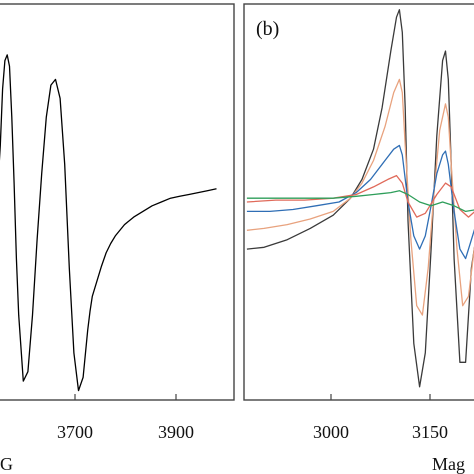 This screenshot has width=474, height=474. I want to click on panel-b-label: (b), so click(267, 29).